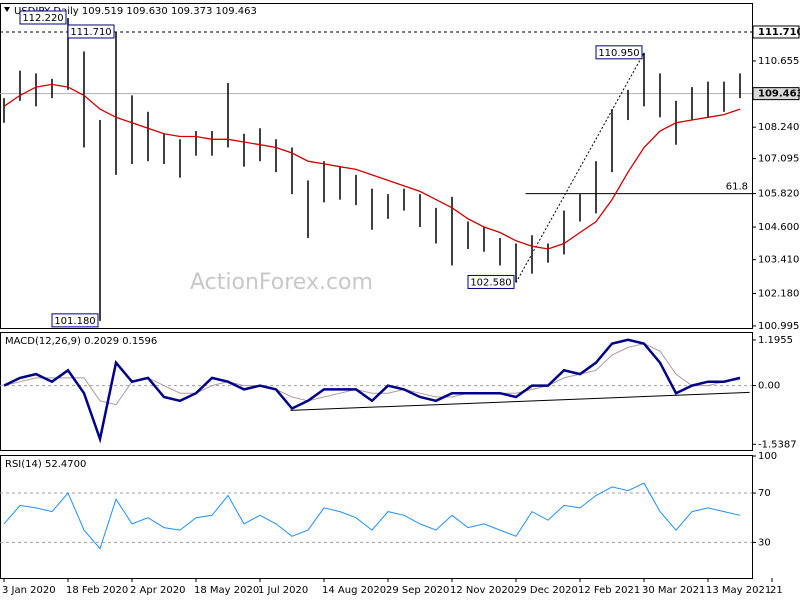  I want to click on x-tick-label: 13 May 2021, so click(738, 590).